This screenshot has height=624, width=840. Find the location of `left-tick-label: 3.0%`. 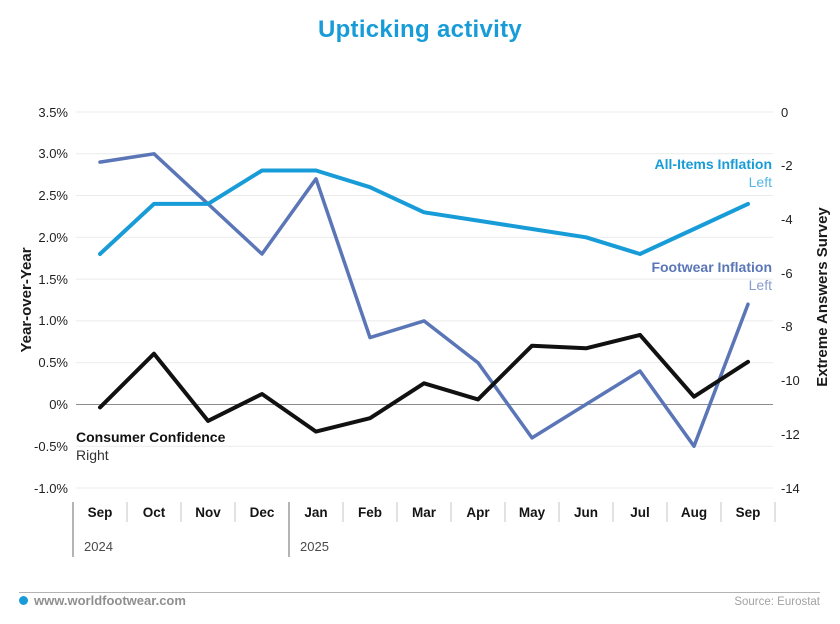

left-tick-label: 3.0% is located at coordinates (53, 154).